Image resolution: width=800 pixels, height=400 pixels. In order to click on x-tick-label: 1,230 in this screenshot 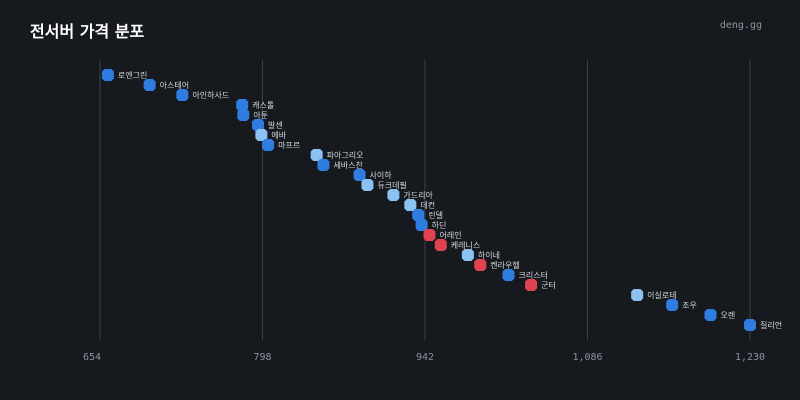, I will do `click(750, 357)`.